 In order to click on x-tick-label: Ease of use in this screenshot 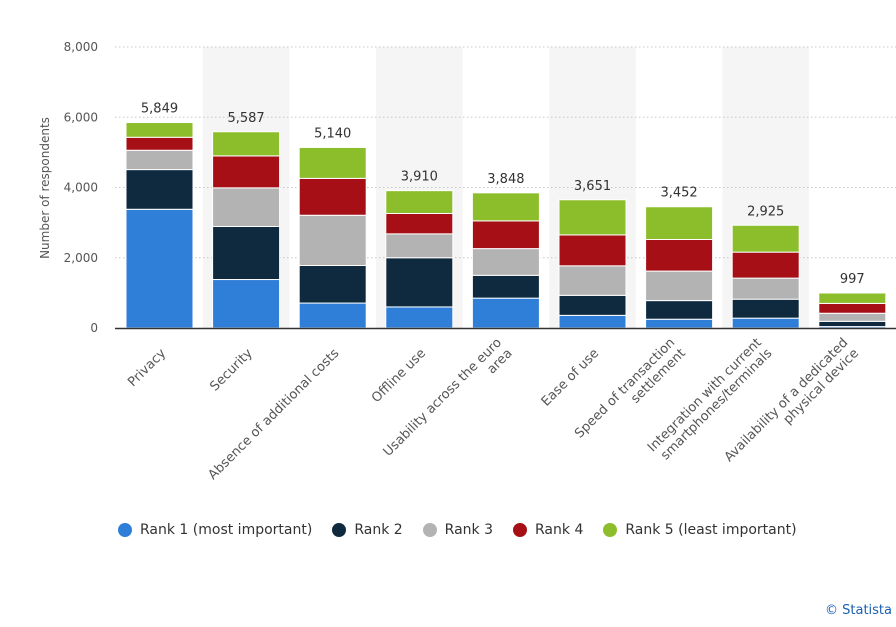, I will do `click(570, 377)`.